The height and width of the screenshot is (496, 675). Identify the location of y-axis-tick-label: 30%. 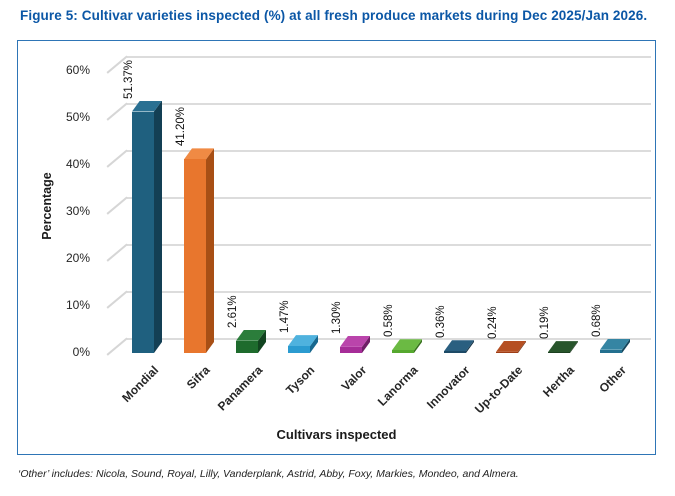
(77, 211).